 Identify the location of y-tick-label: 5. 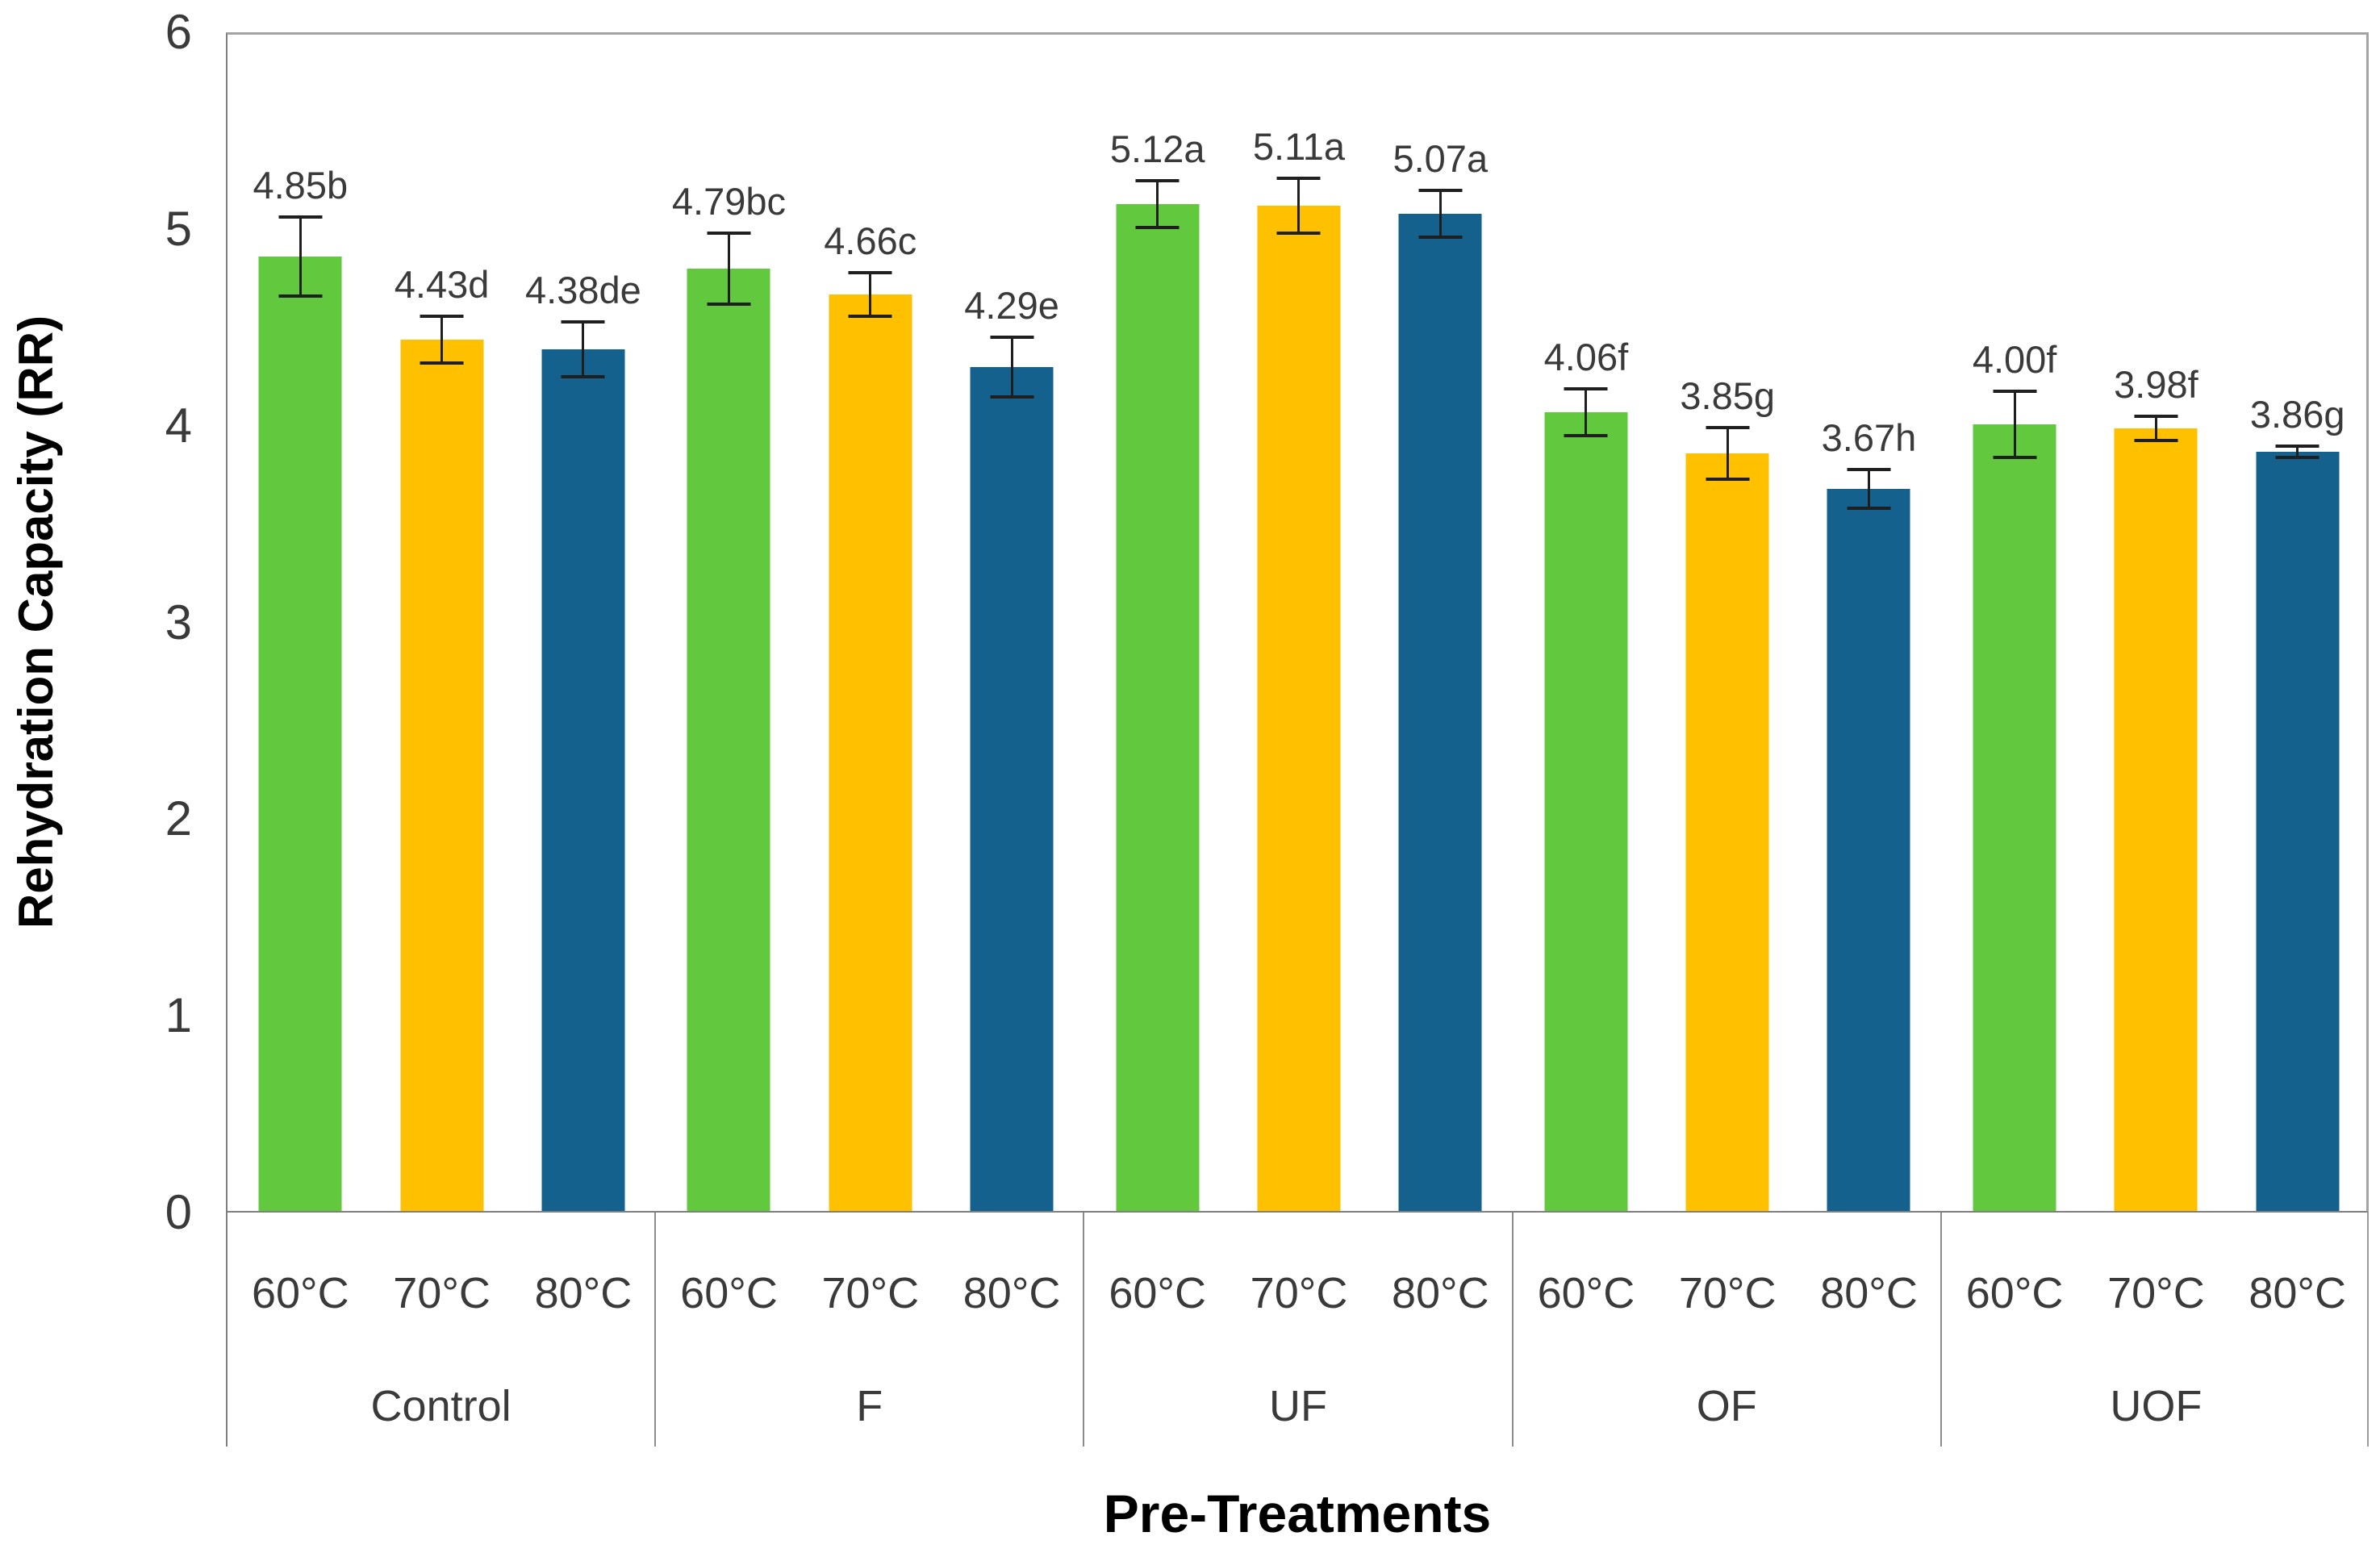
(178, 228).